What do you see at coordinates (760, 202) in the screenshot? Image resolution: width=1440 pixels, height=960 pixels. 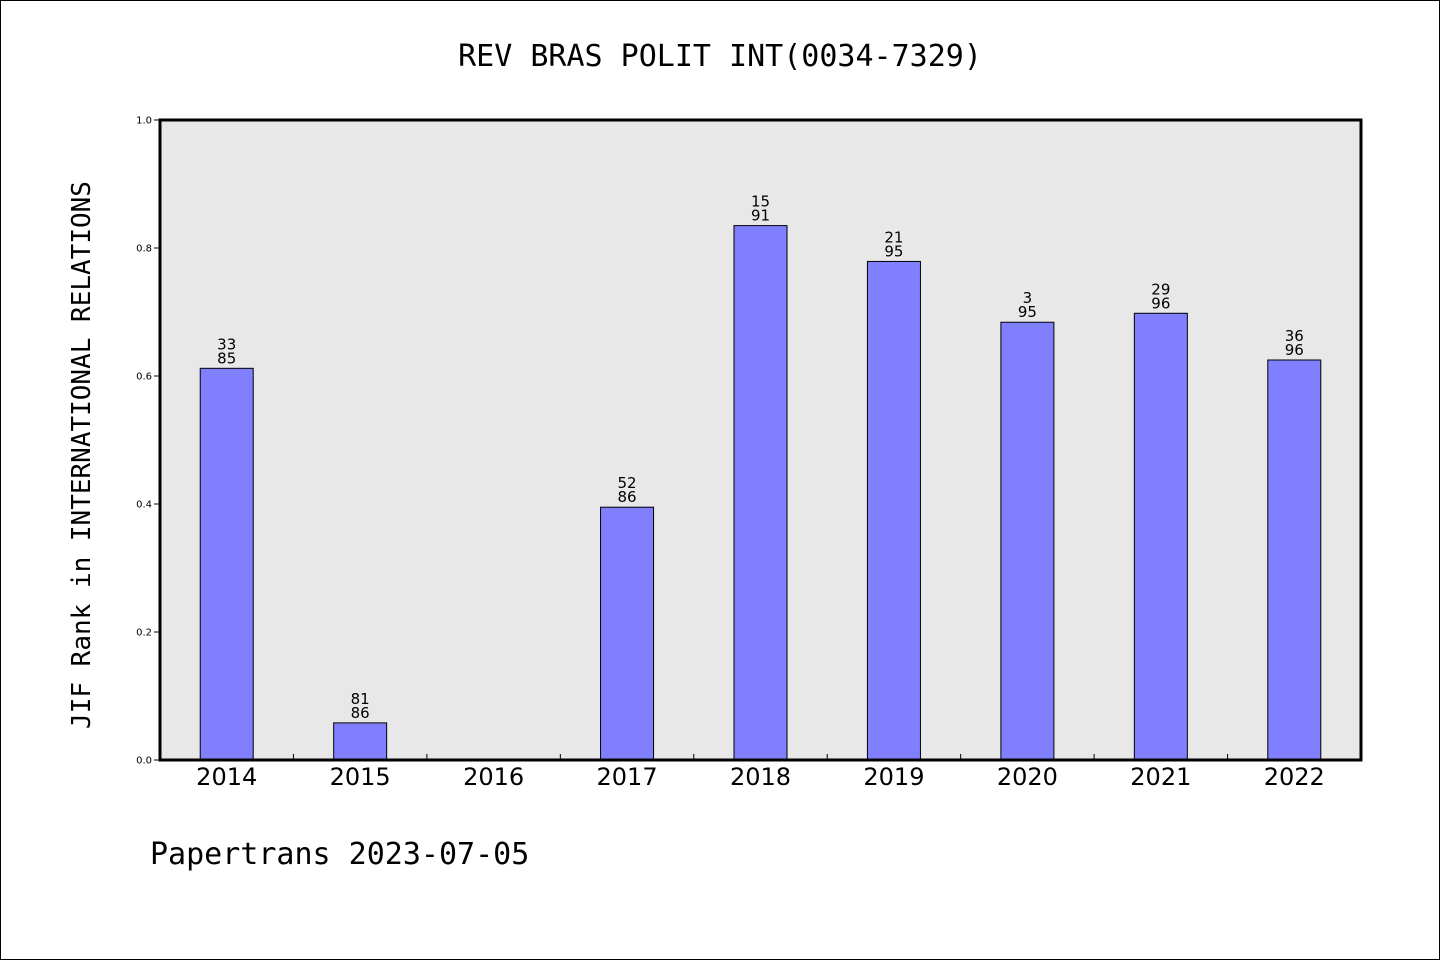 I see `bar-label-rank: 15` at bounding box center [760, 202].